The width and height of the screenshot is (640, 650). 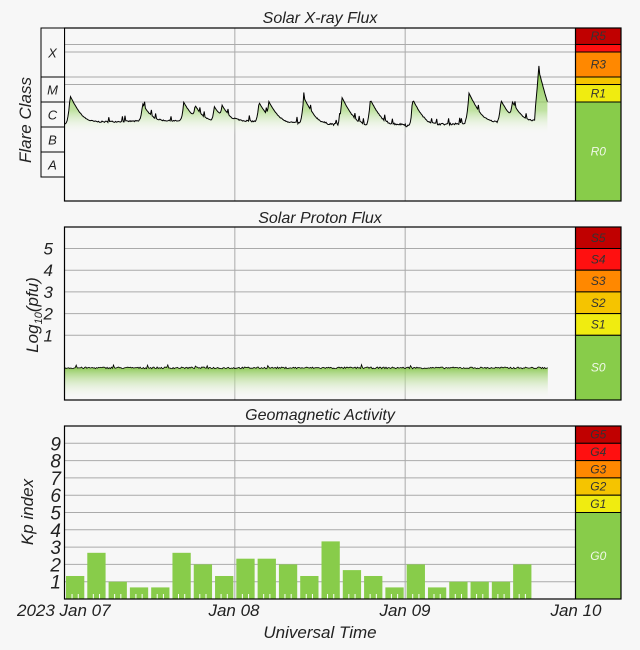 I want to click on kp-ylabel: Kp index, so click(x=27, y=511).